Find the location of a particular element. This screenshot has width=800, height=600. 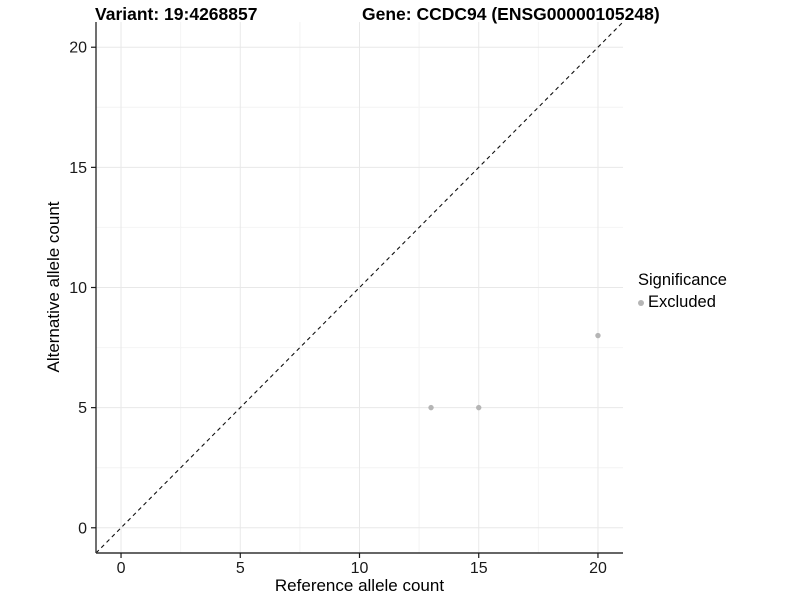

y-axis-title: Alternative allele count is located at coordinates (53, 287).